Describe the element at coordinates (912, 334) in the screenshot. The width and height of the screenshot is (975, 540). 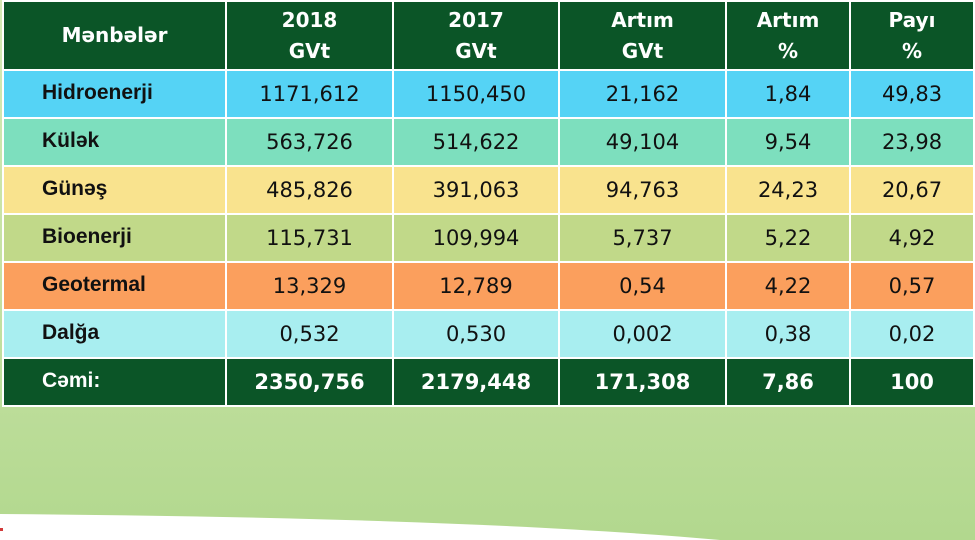
I see `cell-share: 0,02` at that location.